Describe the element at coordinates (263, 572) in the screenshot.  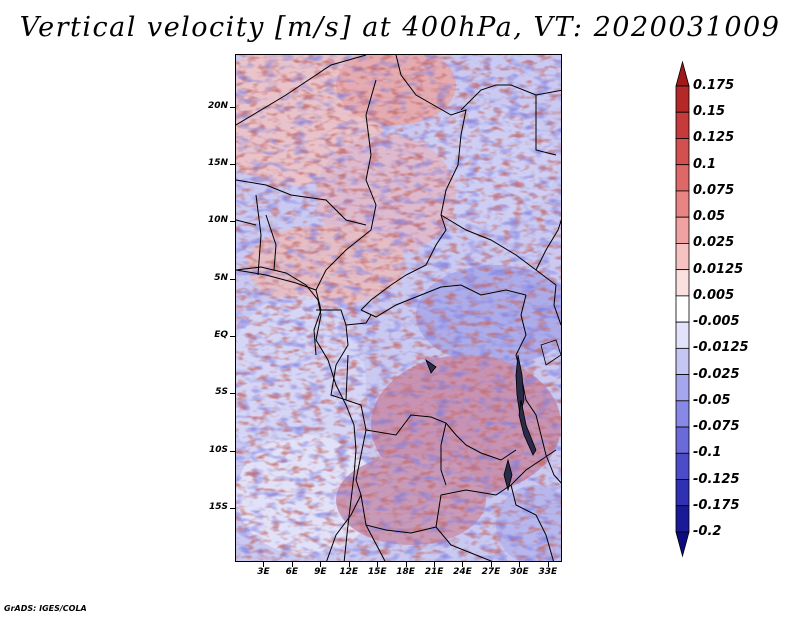
I see `lon-label: 3E` at that location.